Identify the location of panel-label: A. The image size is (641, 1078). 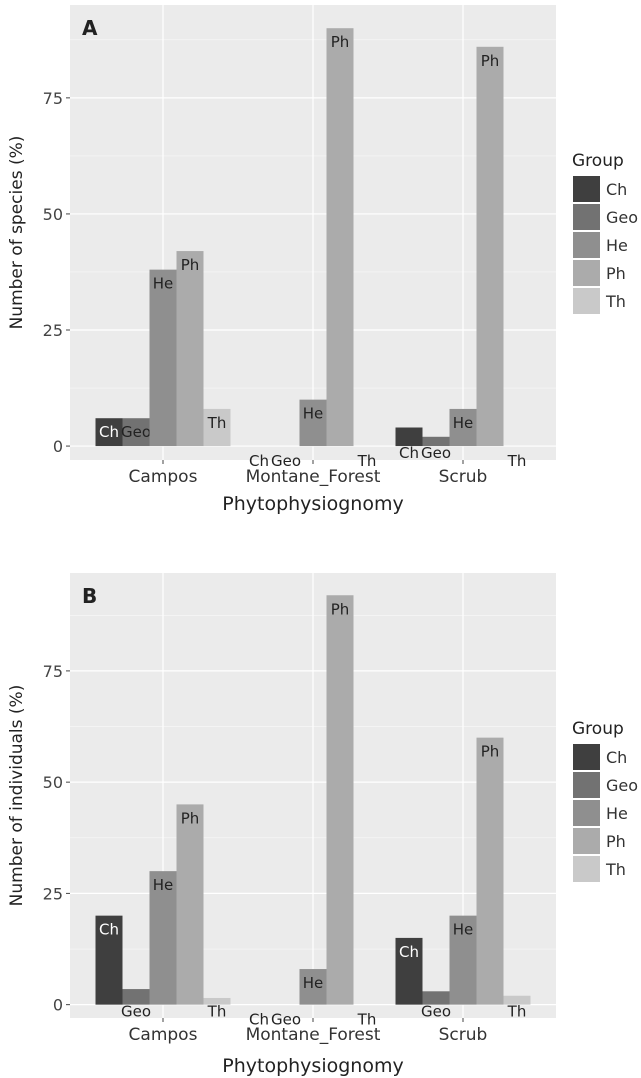
(90, 28).